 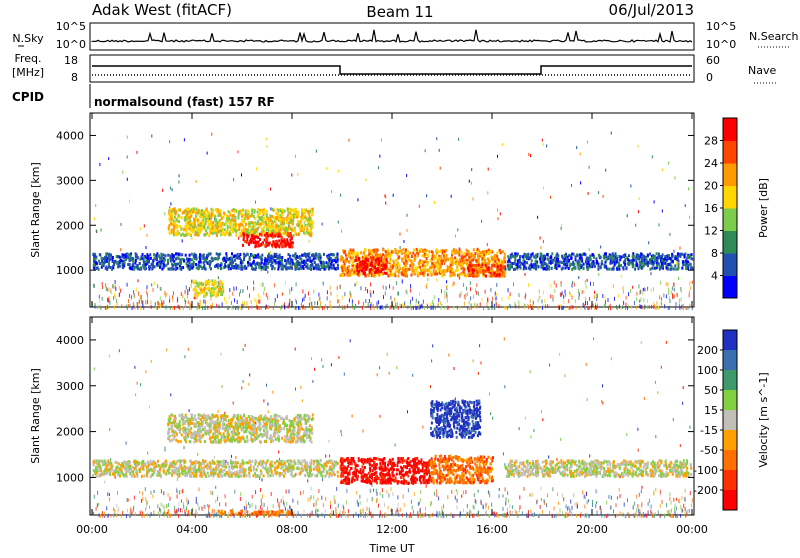 I want to click on power-colorbar-tick: 4, so click(x=714, y=276).